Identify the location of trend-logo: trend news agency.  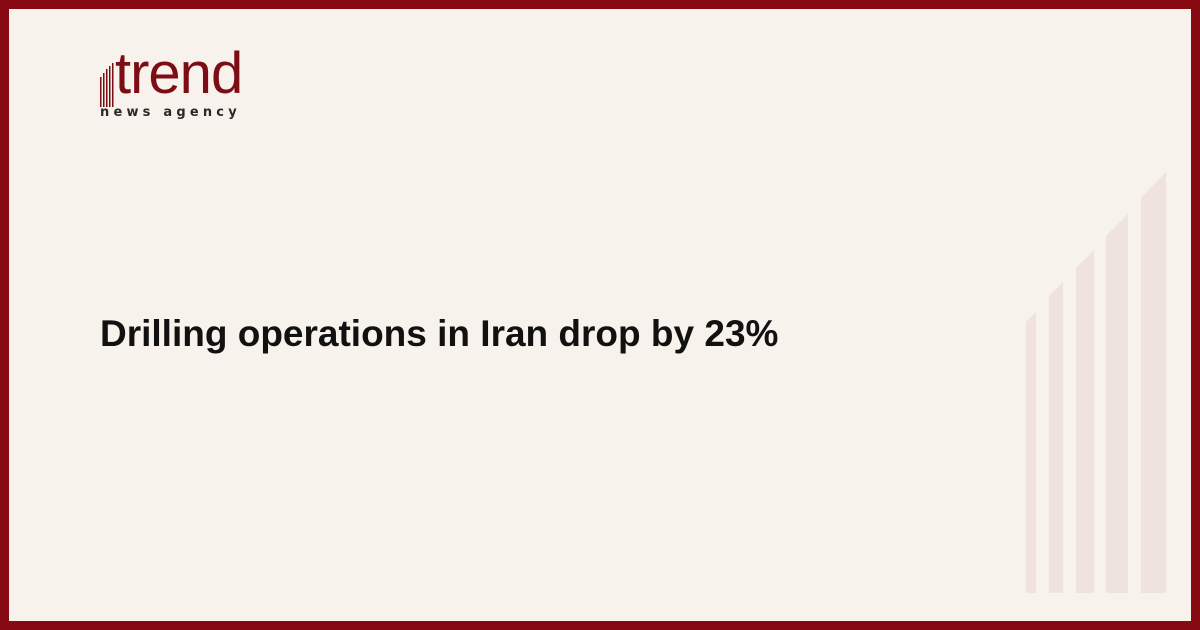
(185, 89).